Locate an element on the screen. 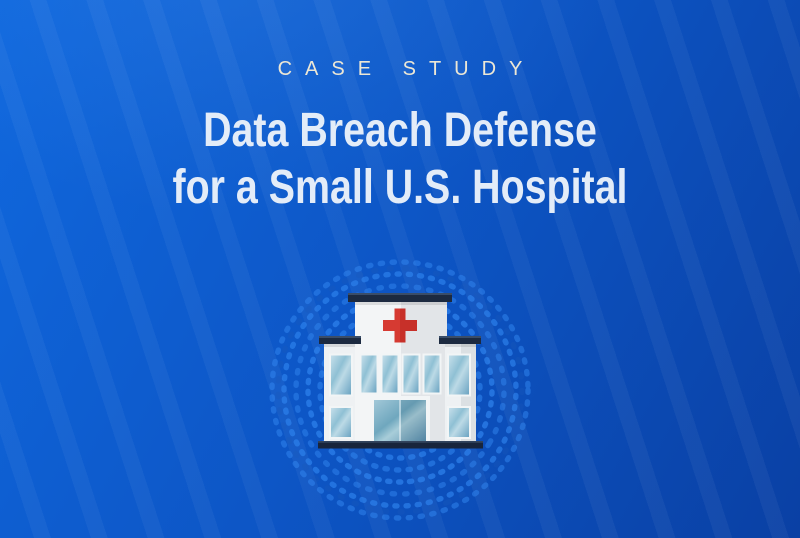 The height and width of the screenshot is (538, 800). lower-windows is located at coordinates (400, 422).